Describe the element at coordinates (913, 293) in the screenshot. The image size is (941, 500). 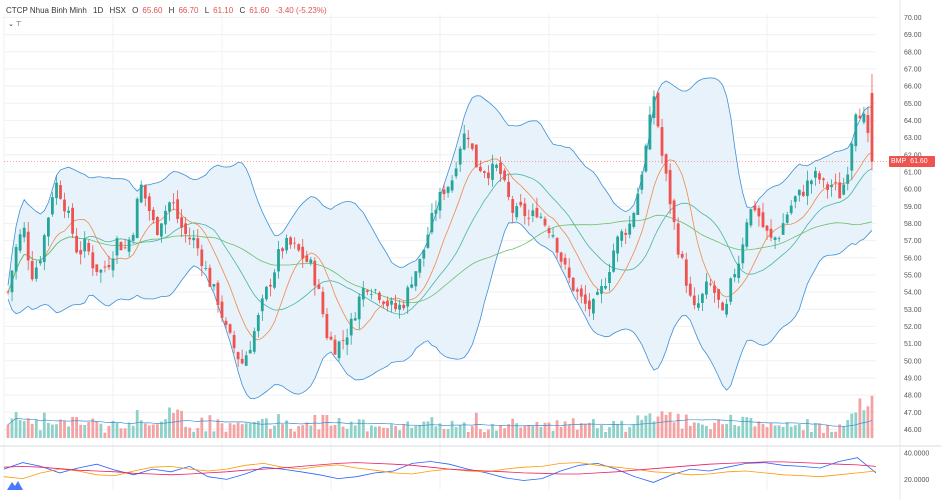
I see `price-tick-label: 54.00` at that location.